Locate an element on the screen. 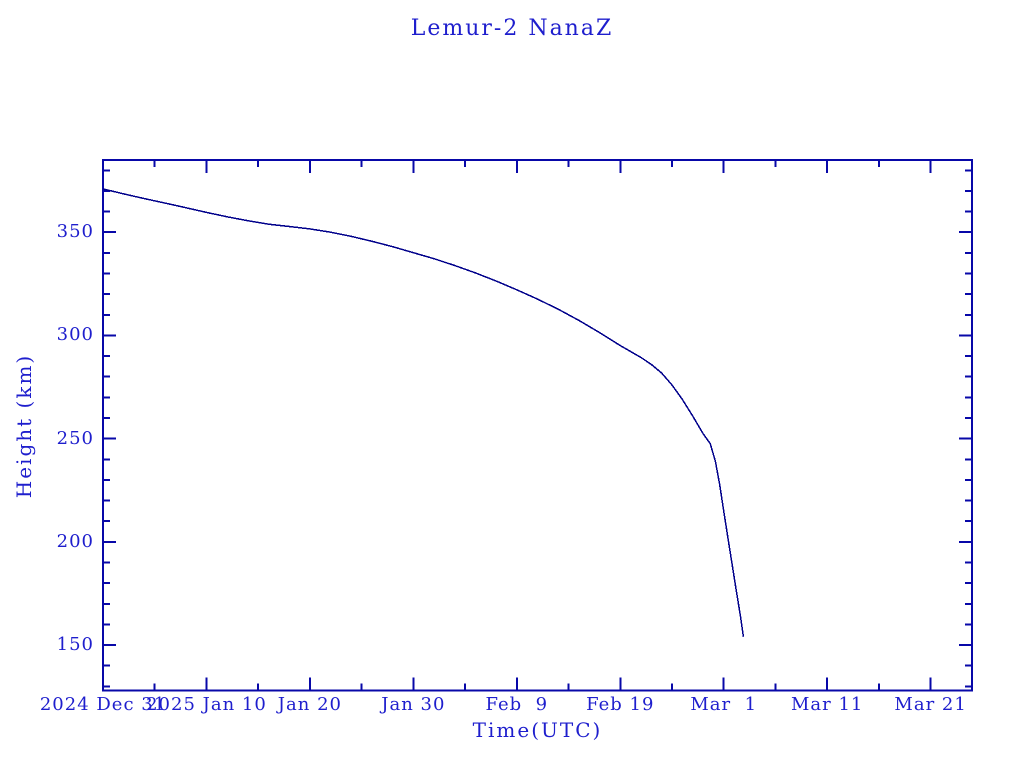 The image size is (1024, 768). y-tick-label: 250 is located at coordinates (75, 438).